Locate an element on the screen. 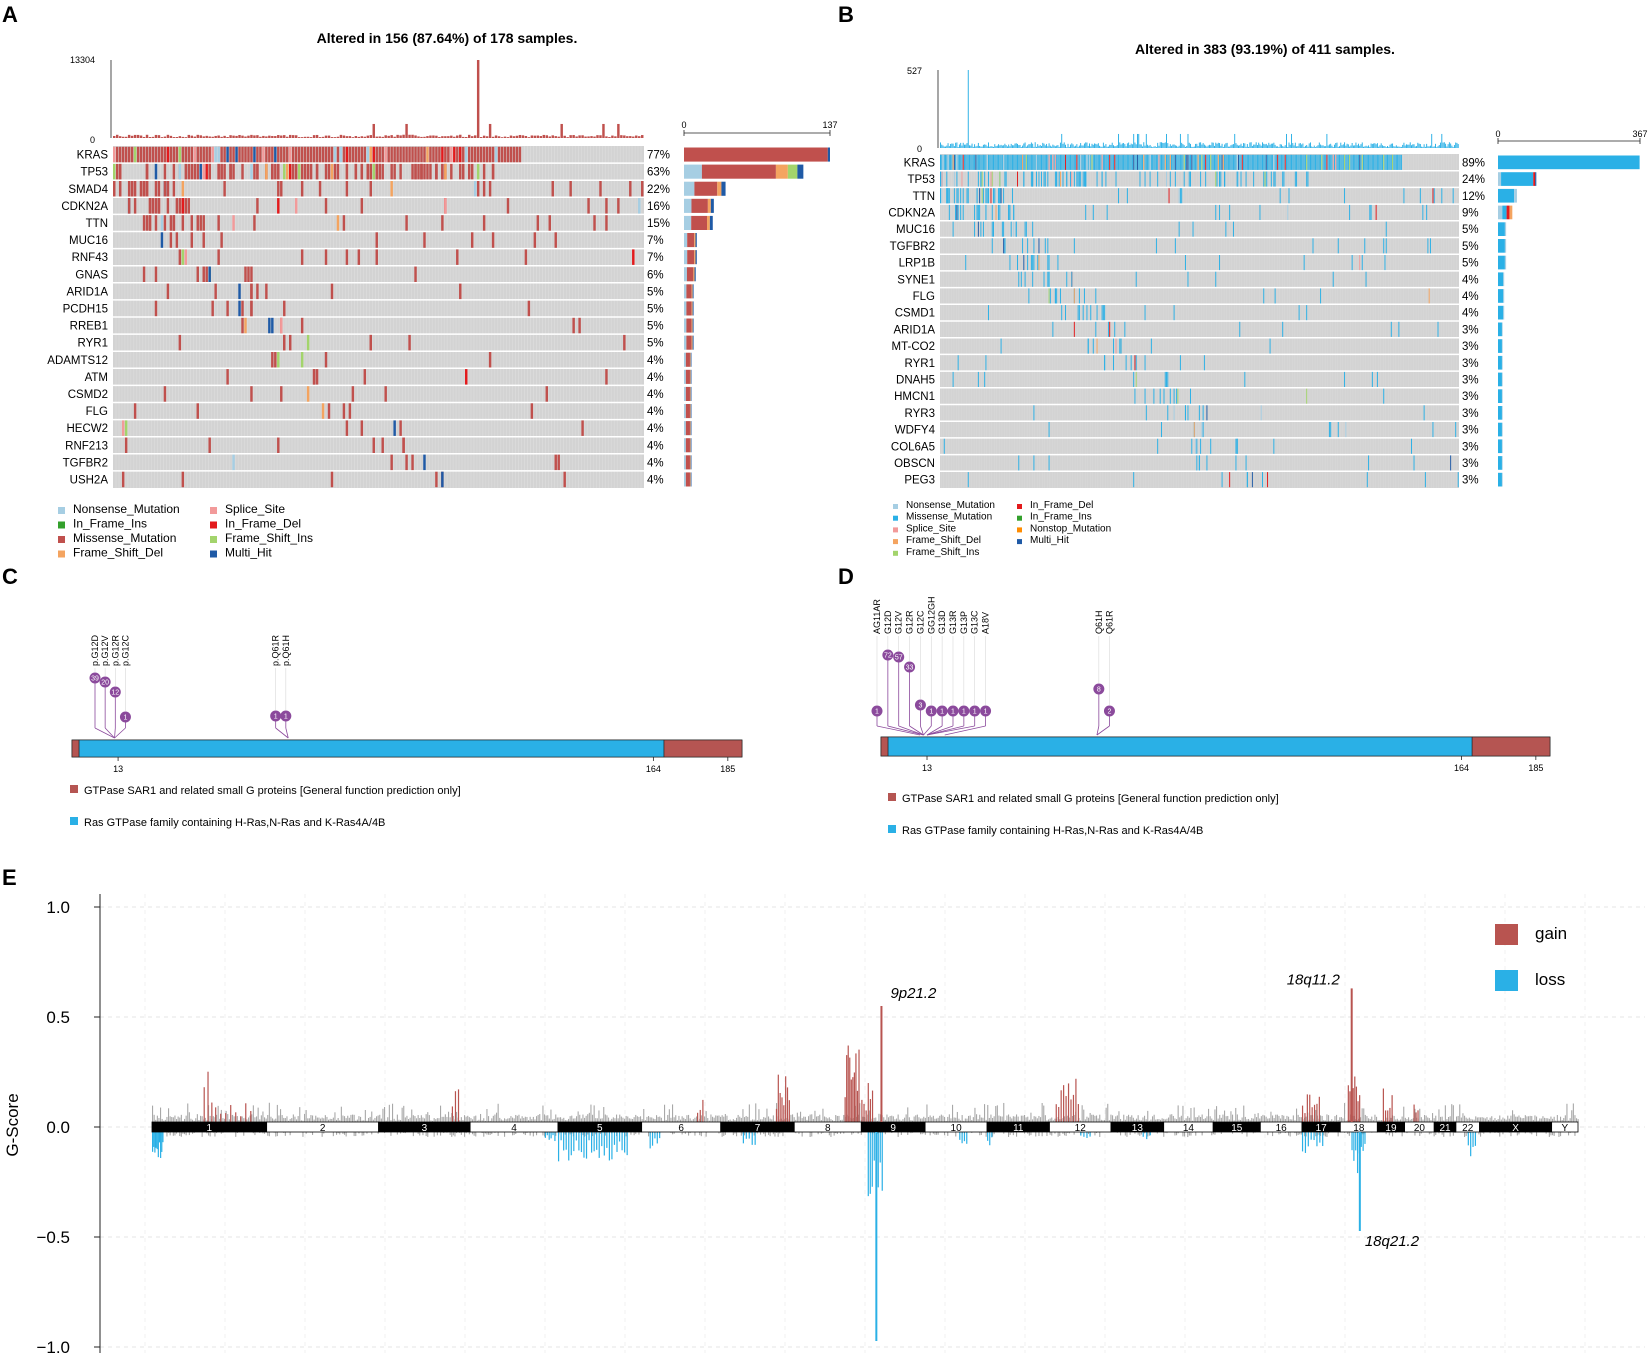 Image resolution: width=1650 pixels, height=1363 pixels. e-ytick-label: 0.0 is located at coordinates (58, 1127).